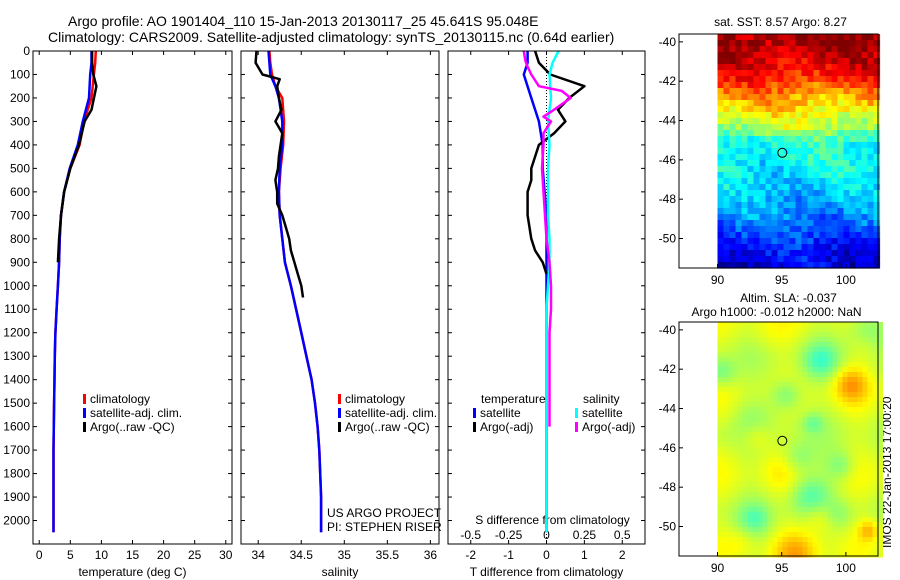 The image size is (900, 580). What do you see at coordinates (16, 474) in the screenshot?
I see `temperature-ytick-label: 1800` at bounding box center [16, 474].